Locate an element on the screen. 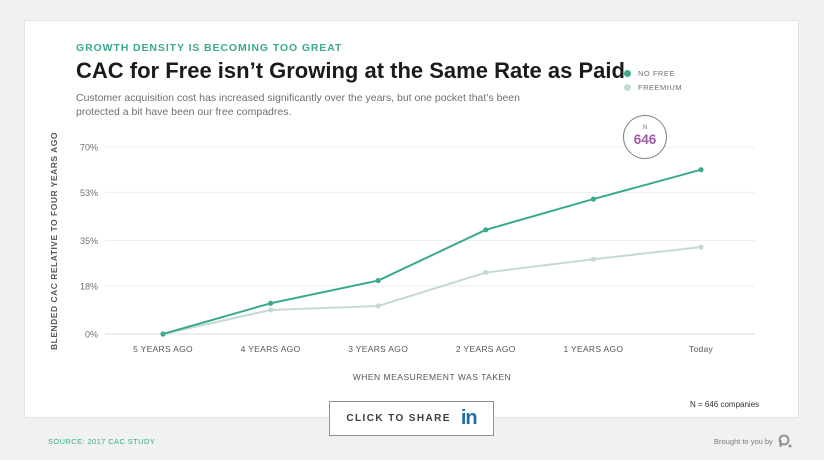  chart-kicker: GROWTH DENSITY IS BECOMING TOO GREAT is located at coordinates (209, 48).